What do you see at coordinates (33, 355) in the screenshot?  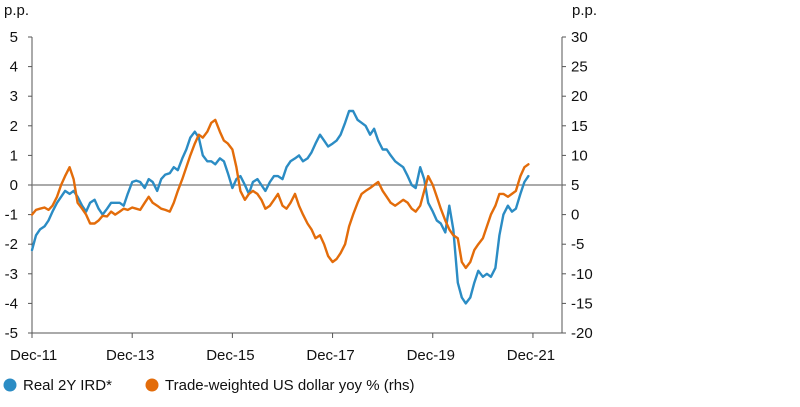 I see `x-tick-label: Dec-11` at bounding box center [33, 355].